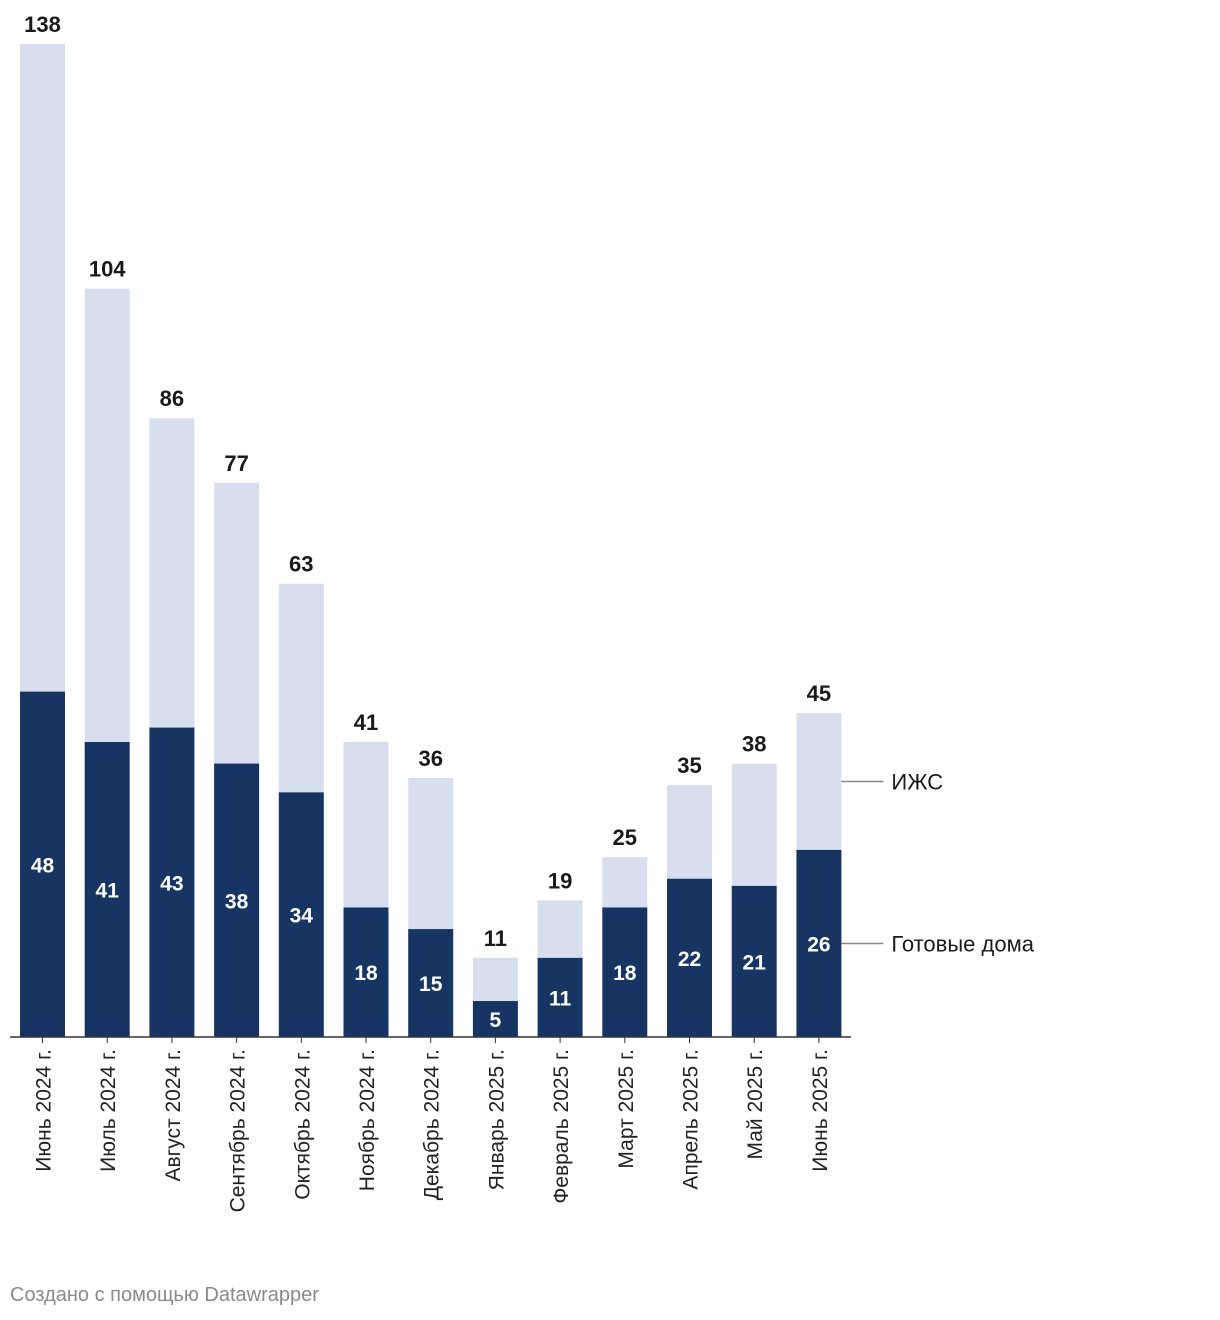  I want to click on bar-value-label: 22, so click(689, 959).